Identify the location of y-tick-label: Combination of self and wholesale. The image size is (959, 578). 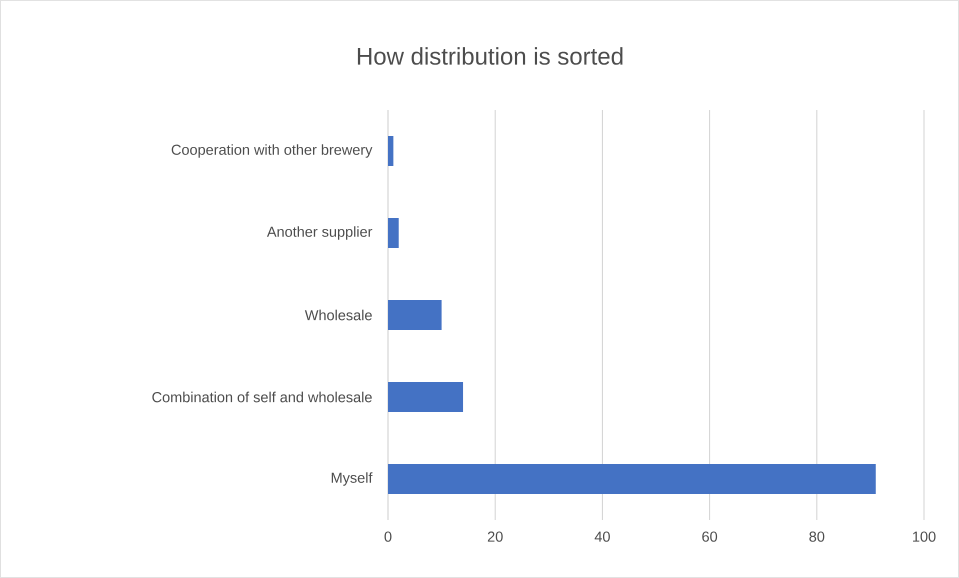
(262, 397).